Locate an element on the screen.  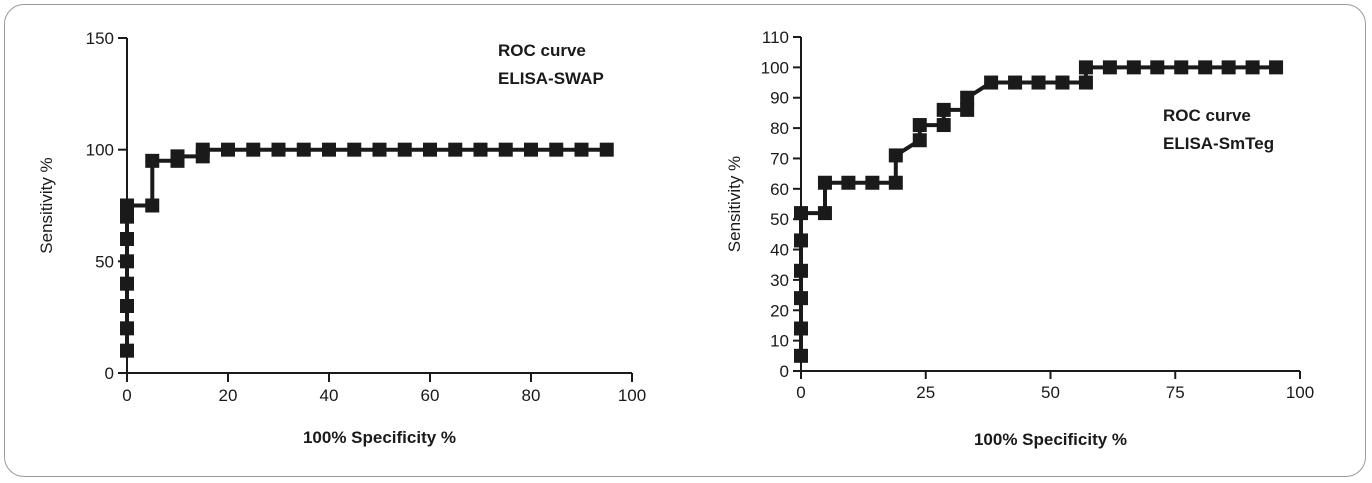
y-tick-label: 40 is located at coordinates (779, 250).